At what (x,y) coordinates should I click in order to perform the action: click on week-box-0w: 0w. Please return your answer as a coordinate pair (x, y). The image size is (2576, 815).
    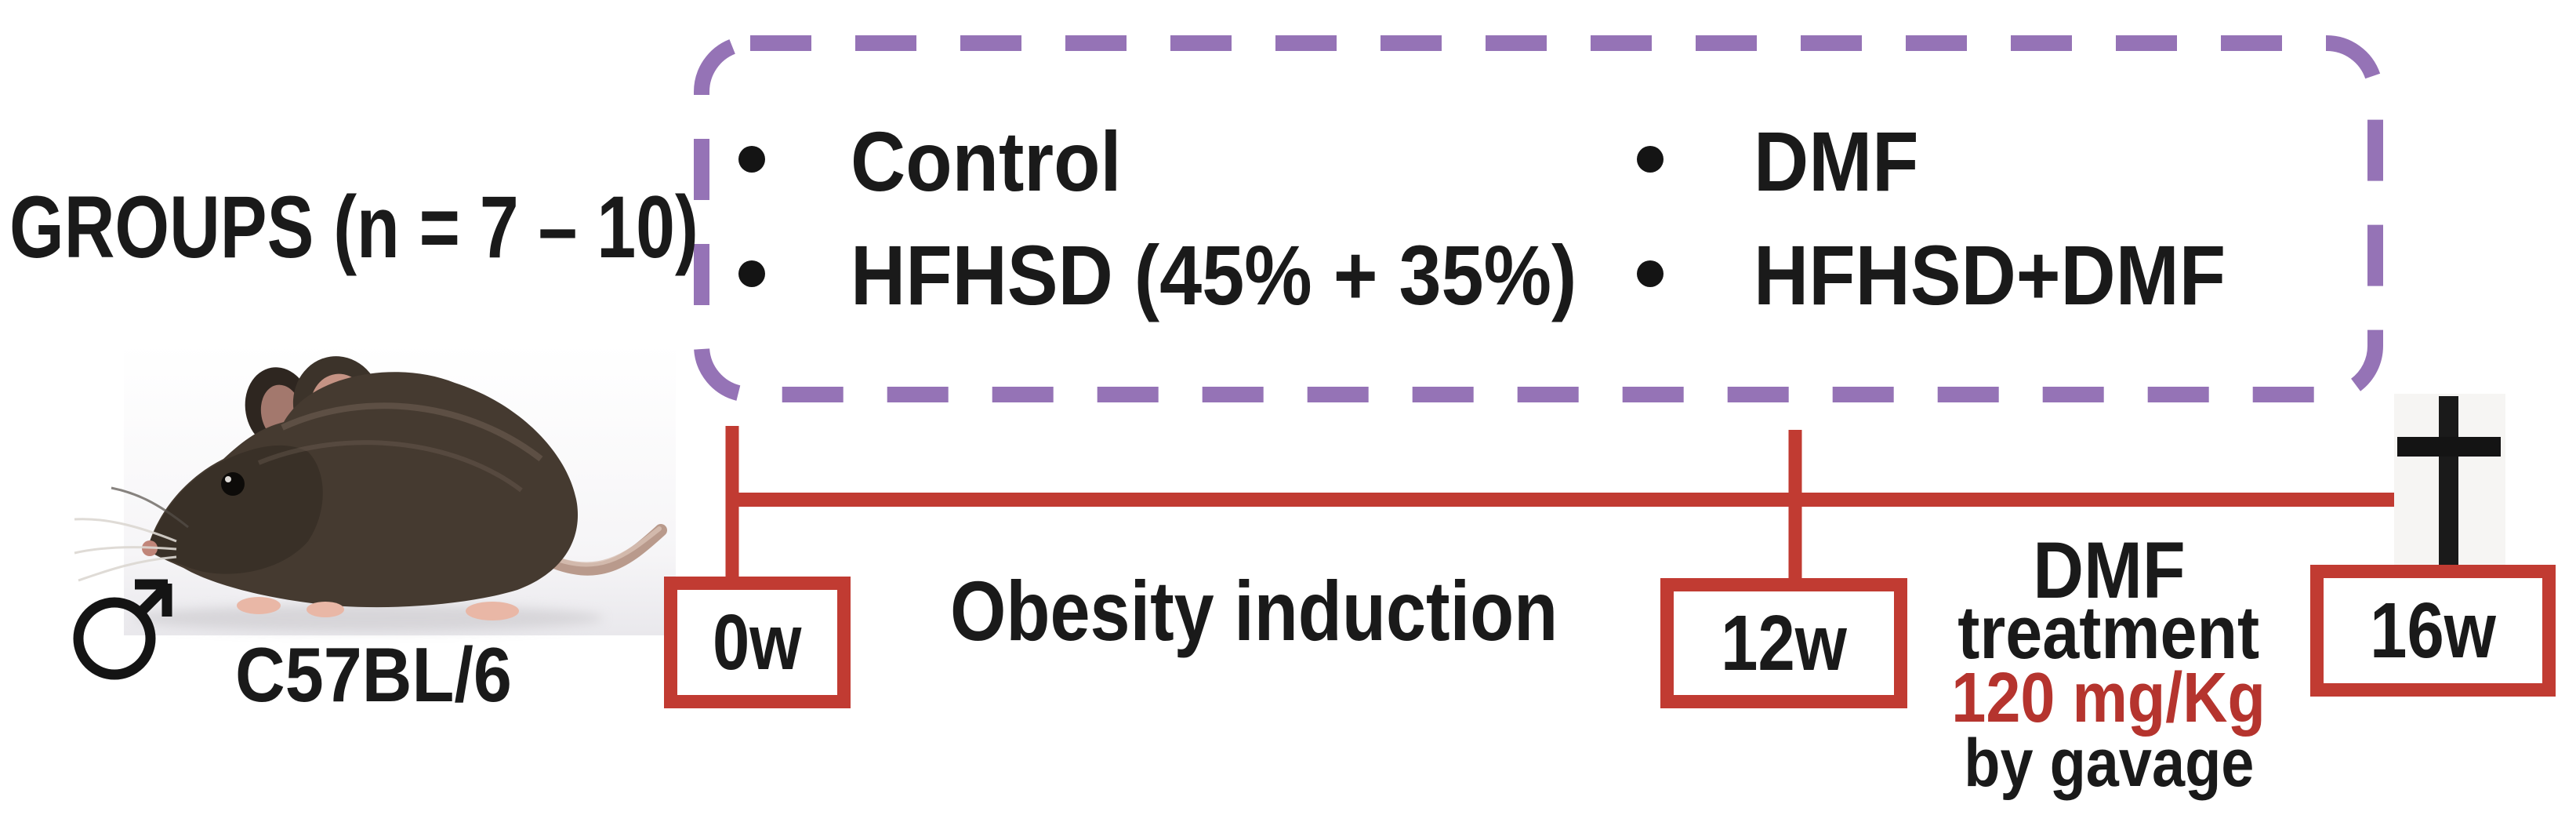
    Looking at the image, I should click on (758, 642).